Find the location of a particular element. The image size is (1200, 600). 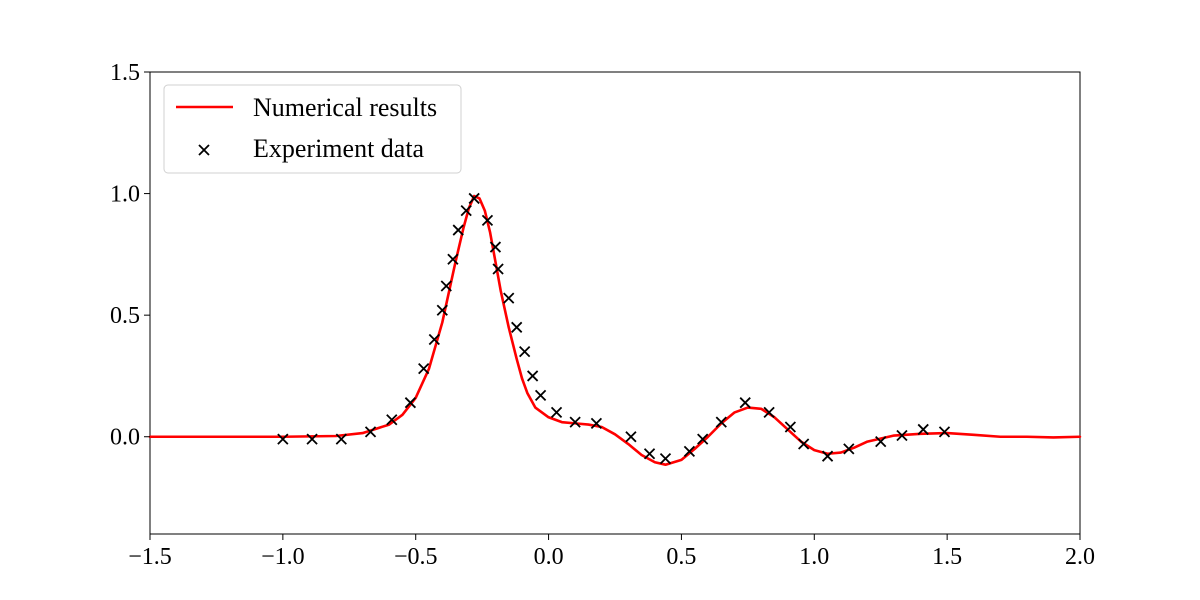

x-tick-label: 1.5 is located at coordinates (947, 557).